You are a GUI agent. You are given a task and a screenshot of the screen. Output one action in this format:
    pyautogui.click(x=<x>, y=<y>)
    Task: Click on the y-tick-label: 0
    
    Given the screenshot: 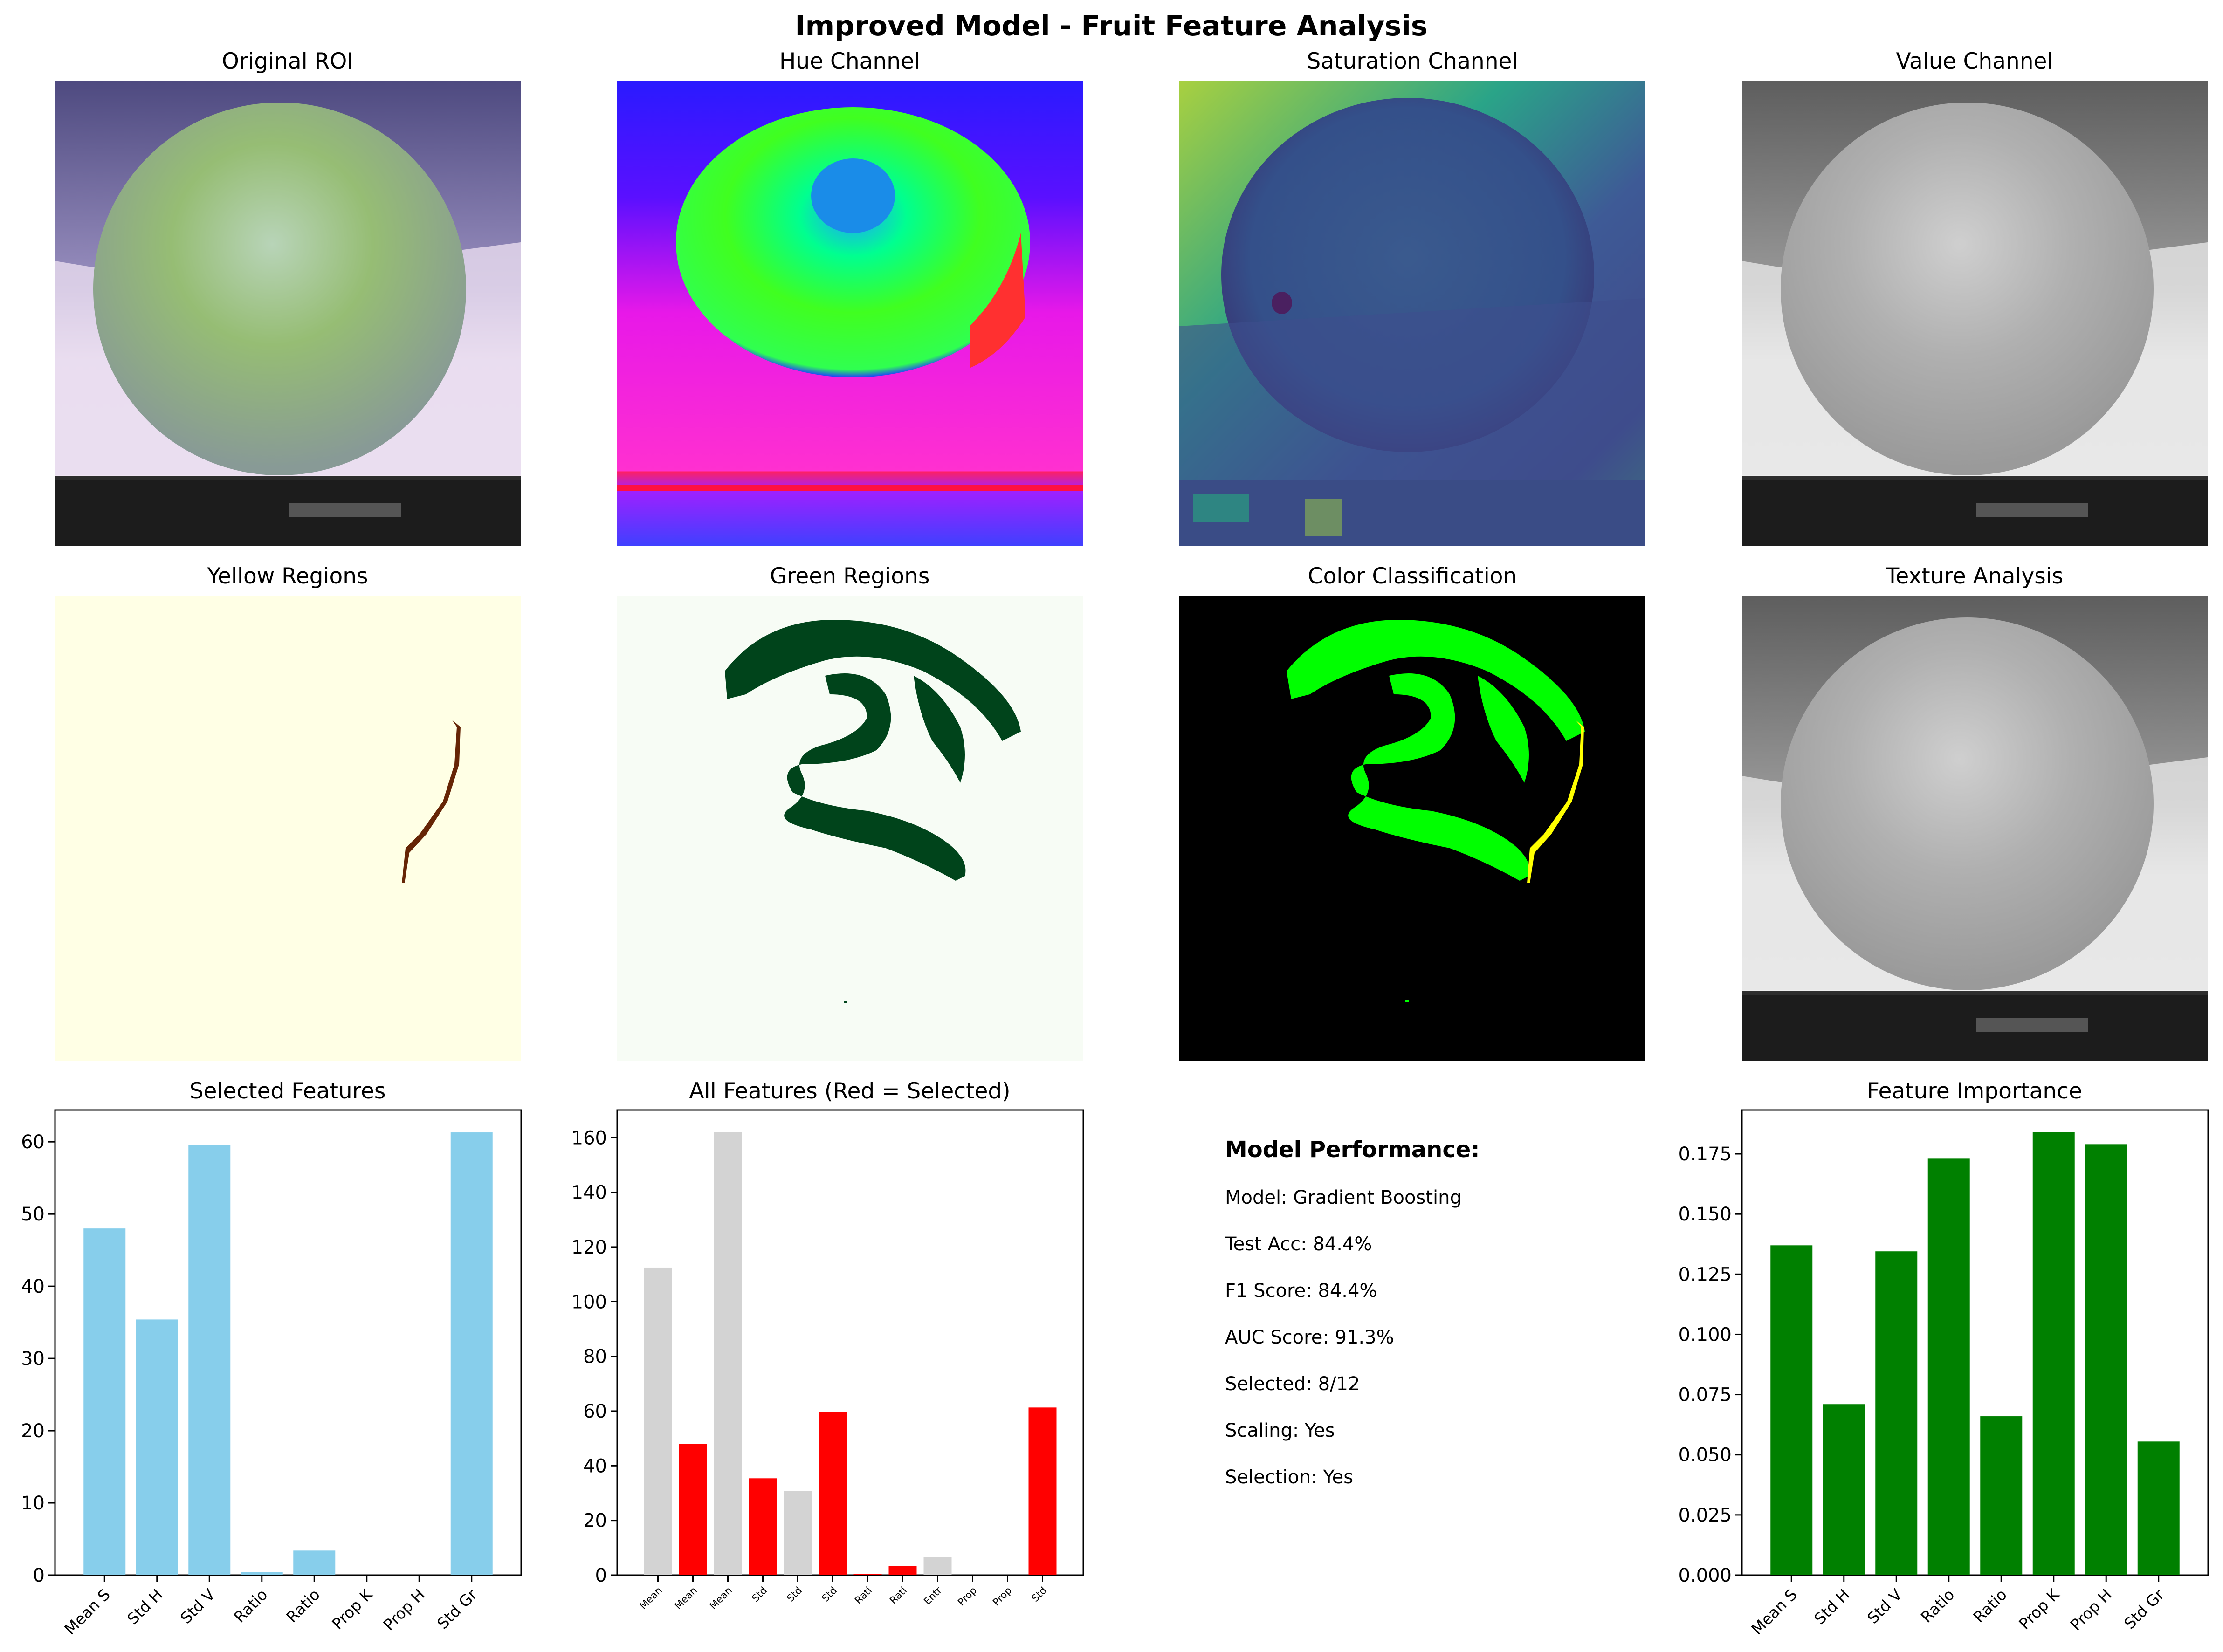 What is the action you would take?
    pyautogui.click(x=601, y=1576)
    